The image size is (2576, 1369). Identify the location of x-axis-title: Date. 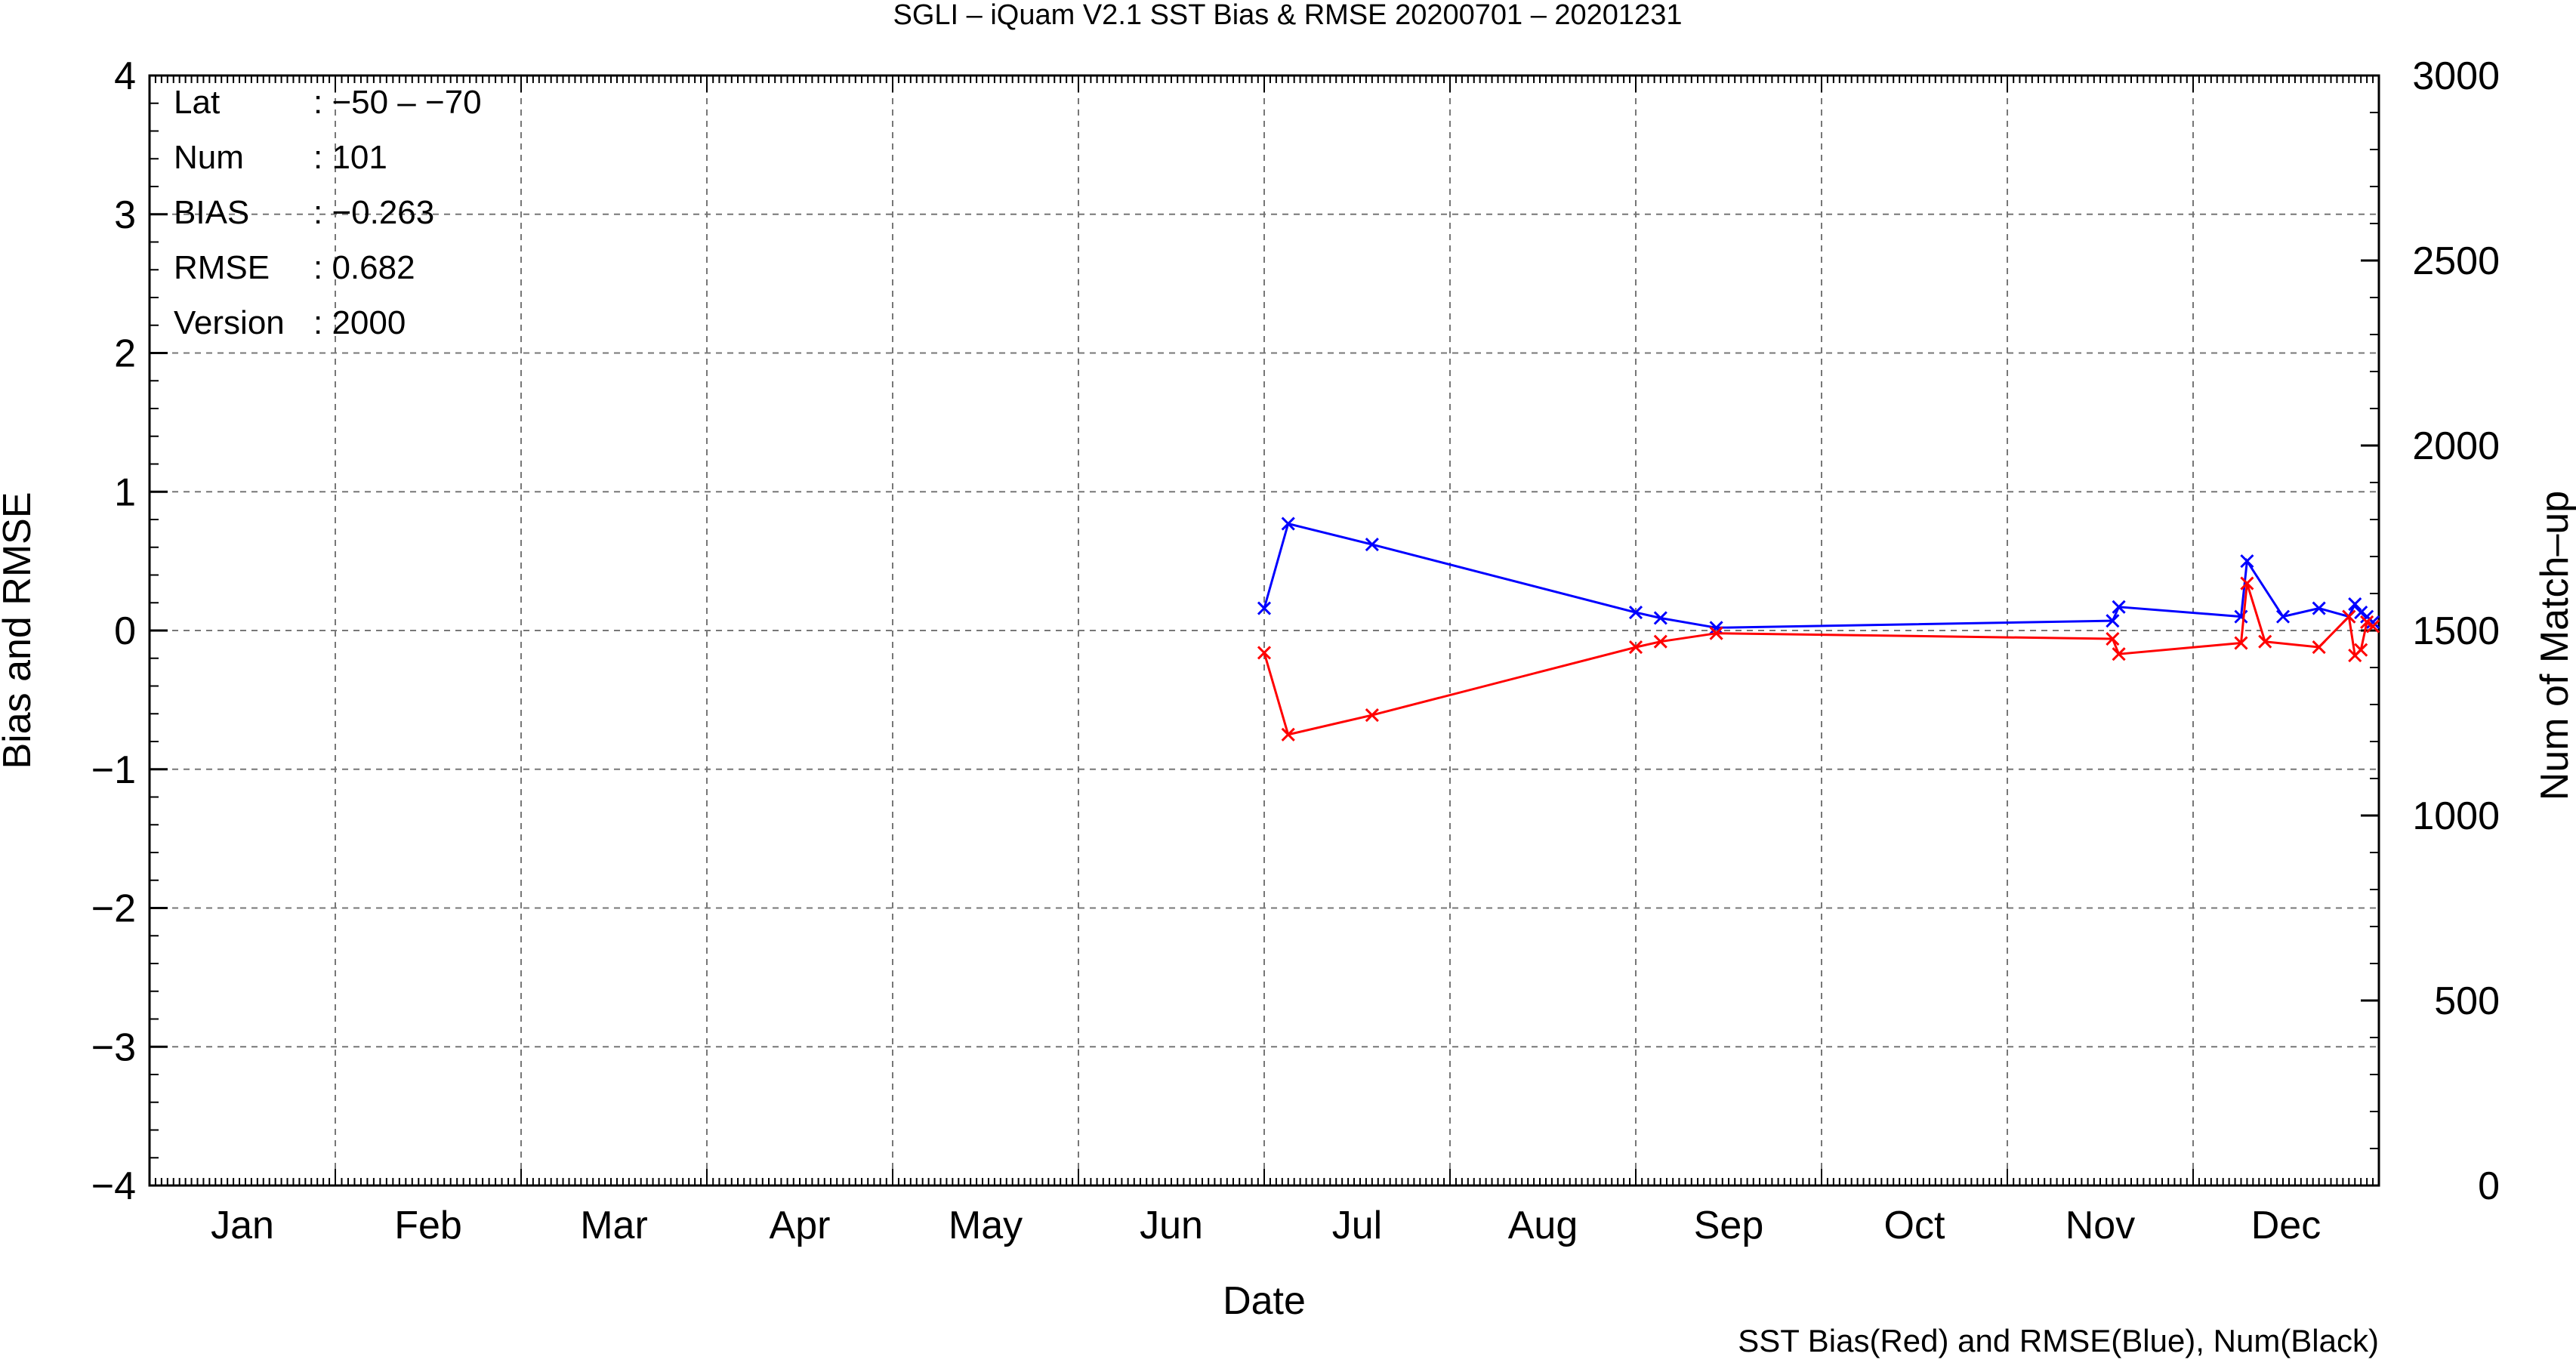
(1264, 1301).